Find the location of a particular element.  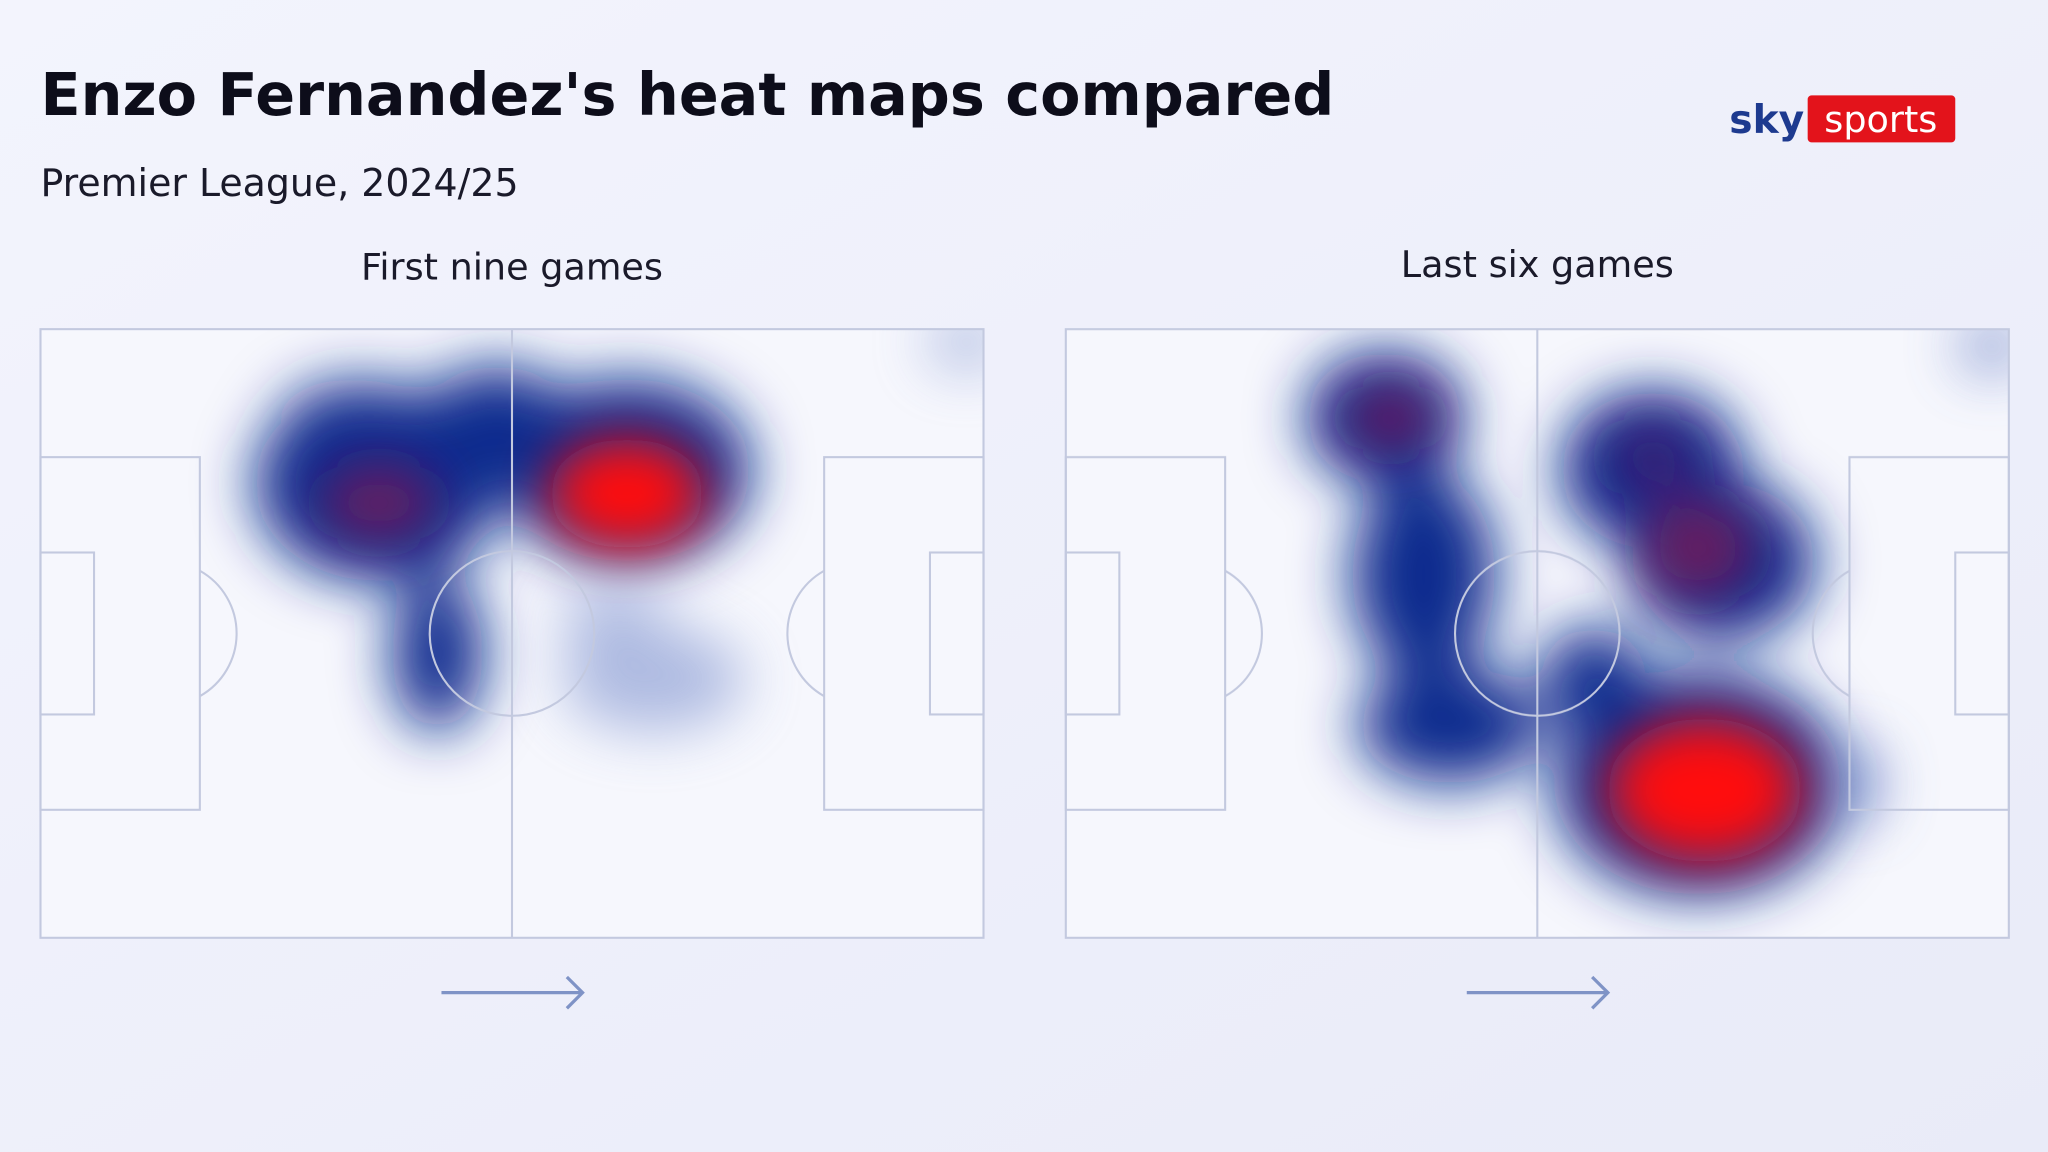

logo-product: sports is located at coordinates (1880, 119).